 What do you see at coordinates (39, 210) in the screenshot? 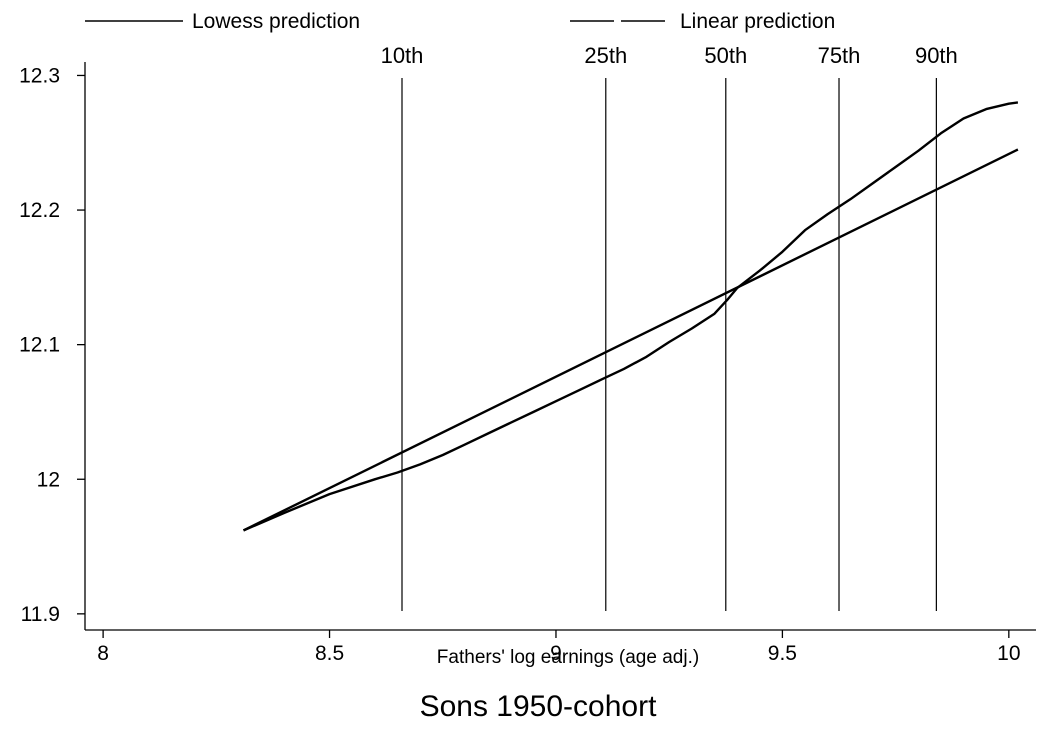
I see `y-tick-label: 12.2` at bounding box center [39, 210].